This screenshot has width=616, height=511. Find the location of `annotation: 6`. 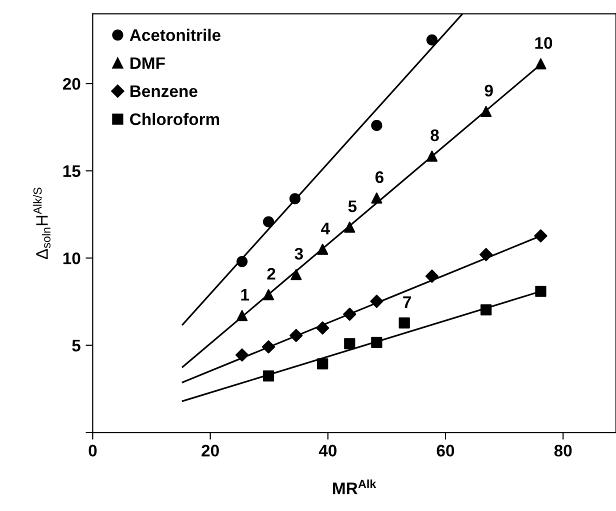

annotation: 6 is located at coordinates (379, 177).